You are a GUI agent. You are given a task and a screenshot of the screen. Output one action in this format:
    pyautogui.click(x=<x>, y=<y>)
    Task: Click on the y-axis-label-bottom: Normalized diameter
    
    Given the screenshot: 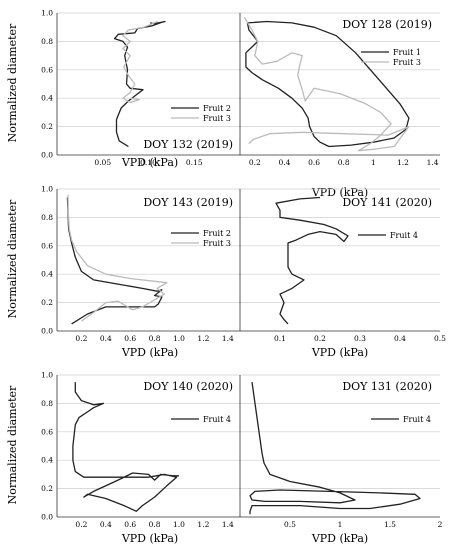 What is the action you would take?
    pyautogui.click(x=12, y=444)
    